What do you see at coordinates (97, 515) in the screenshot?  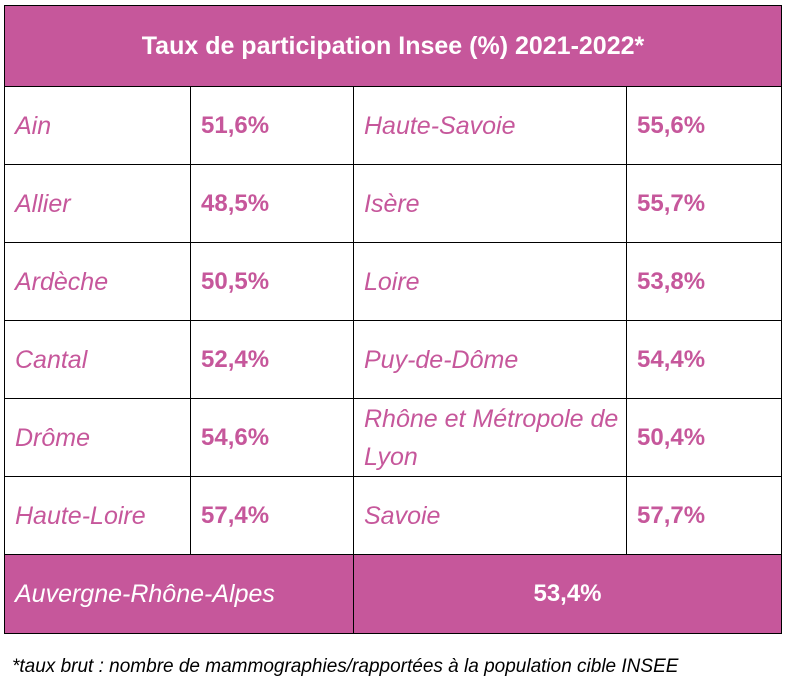 I see `department-name: Haute-Loire` at bounding box center [97, 515].